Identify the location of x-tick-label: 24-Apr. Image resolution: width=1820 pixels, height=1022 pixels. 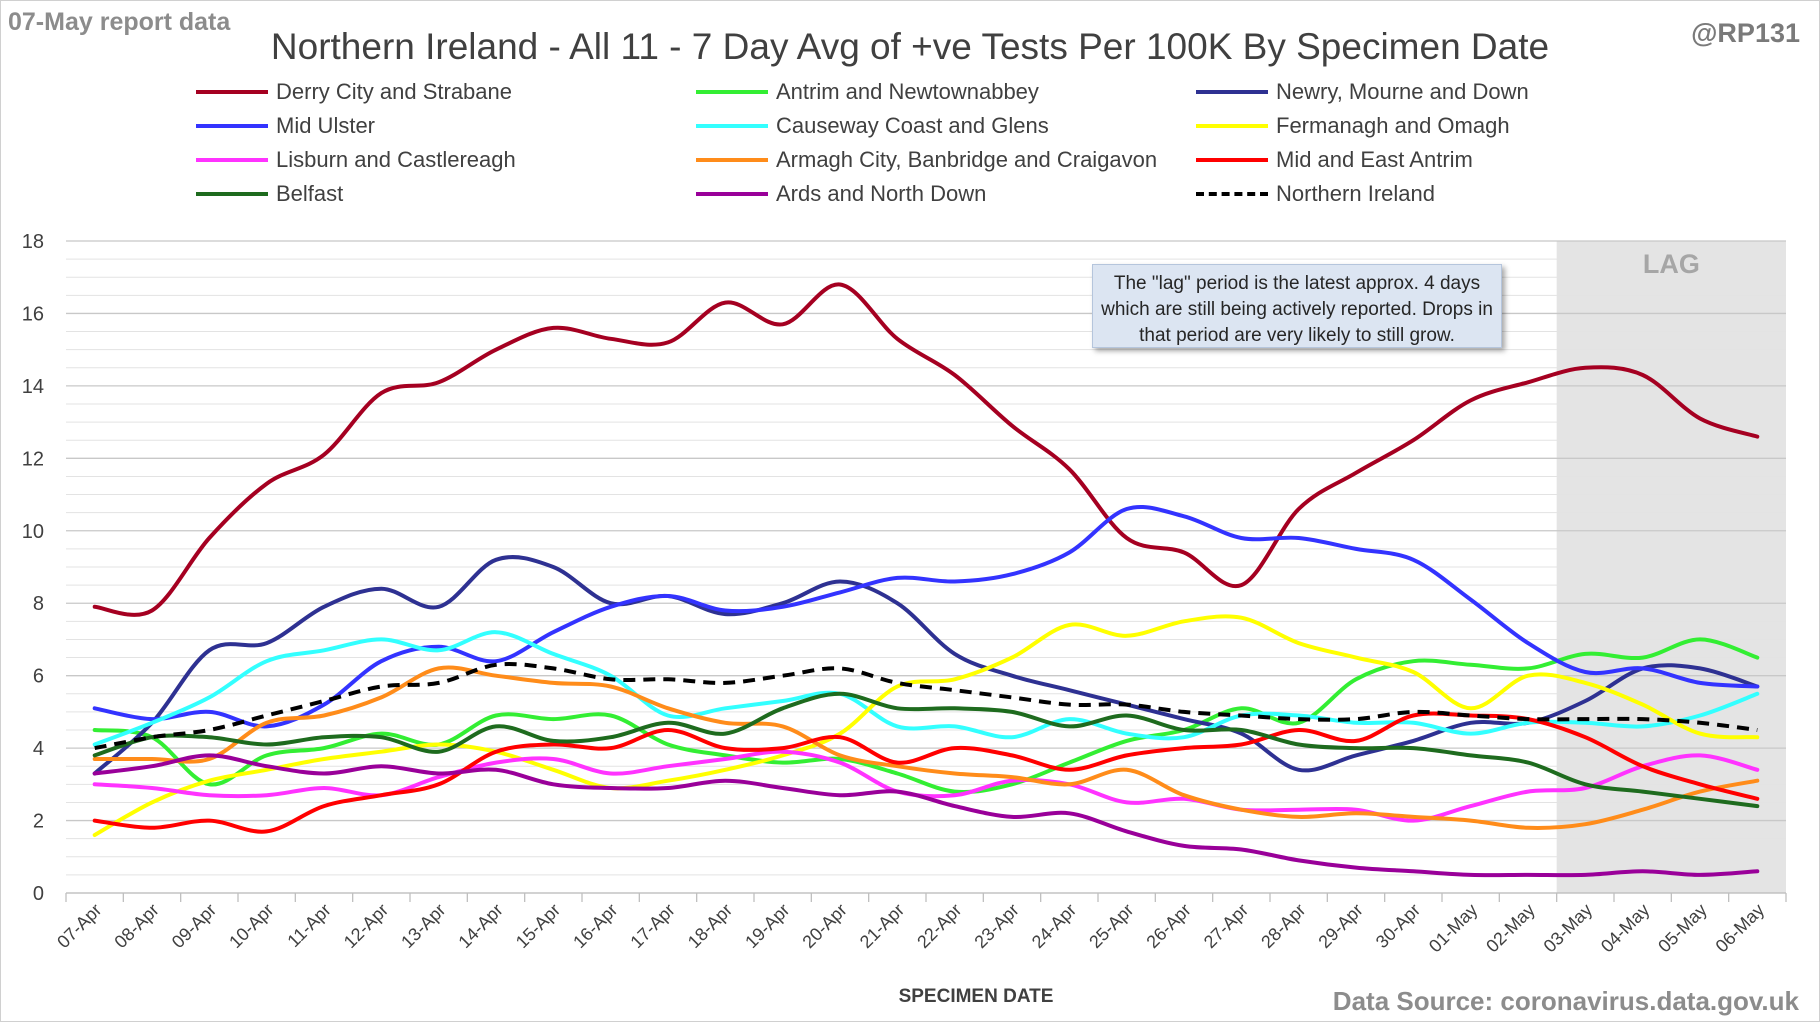
(1054, 926).